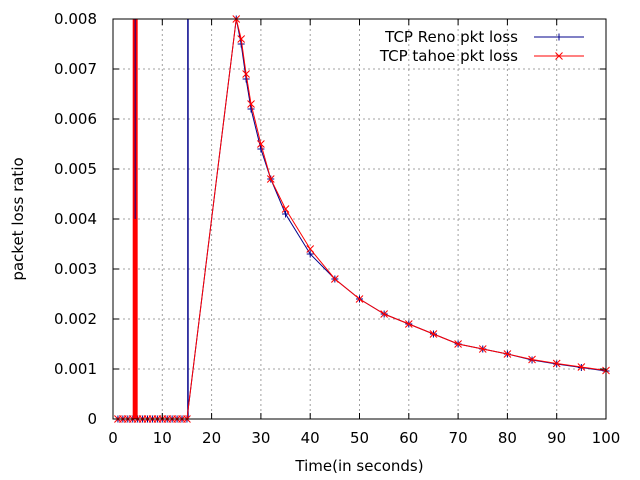 The height and width of the screenshot is (480, 640). What do you see at coordinates (211, 438) in the screenshot?
I see `x-tick-label: 20` at bounding box center [211, 438].